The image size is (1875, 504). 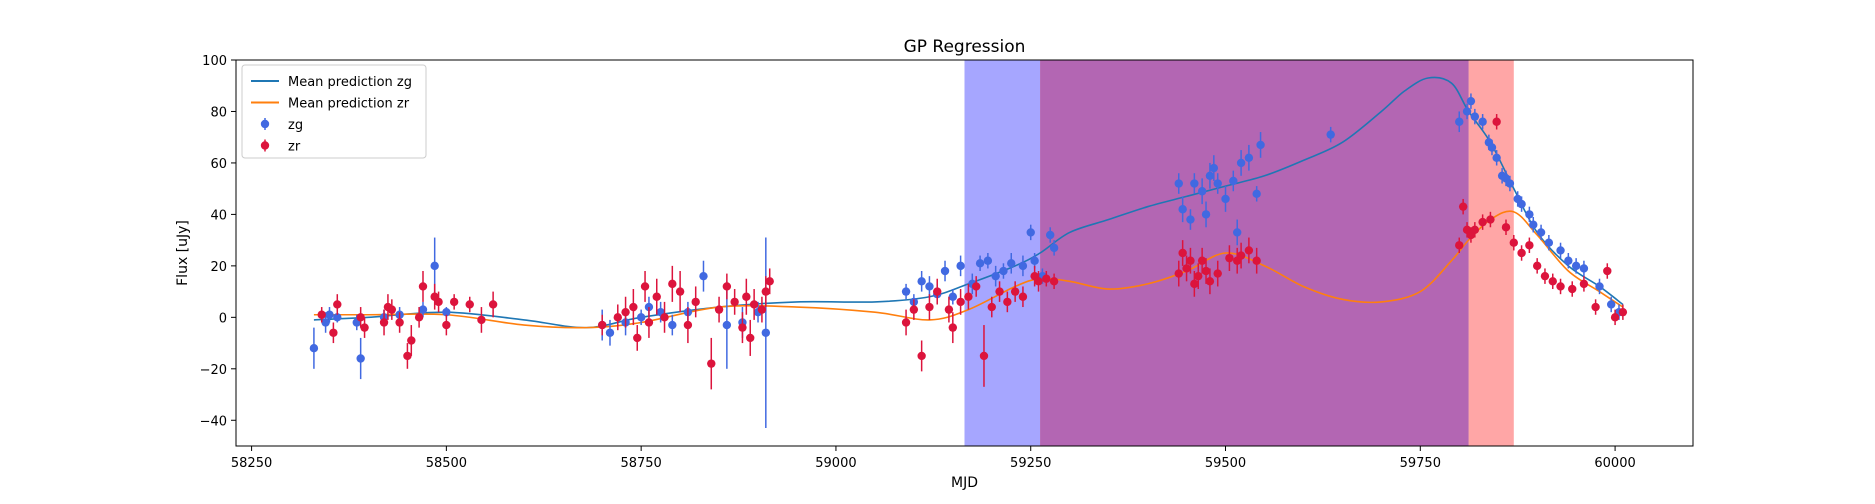 I want to click on x-tick: 58500, so click(x=446, y=458).